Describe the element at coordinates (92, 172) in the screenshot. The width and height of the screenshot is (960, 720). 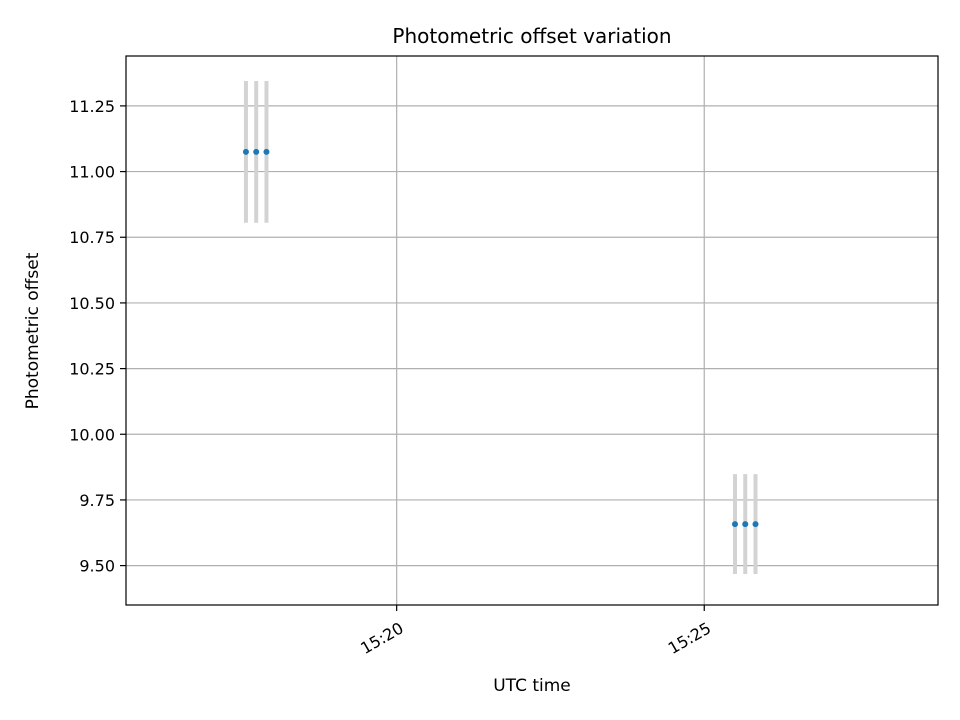
I see `y-tick-label: 11.00` at that location.